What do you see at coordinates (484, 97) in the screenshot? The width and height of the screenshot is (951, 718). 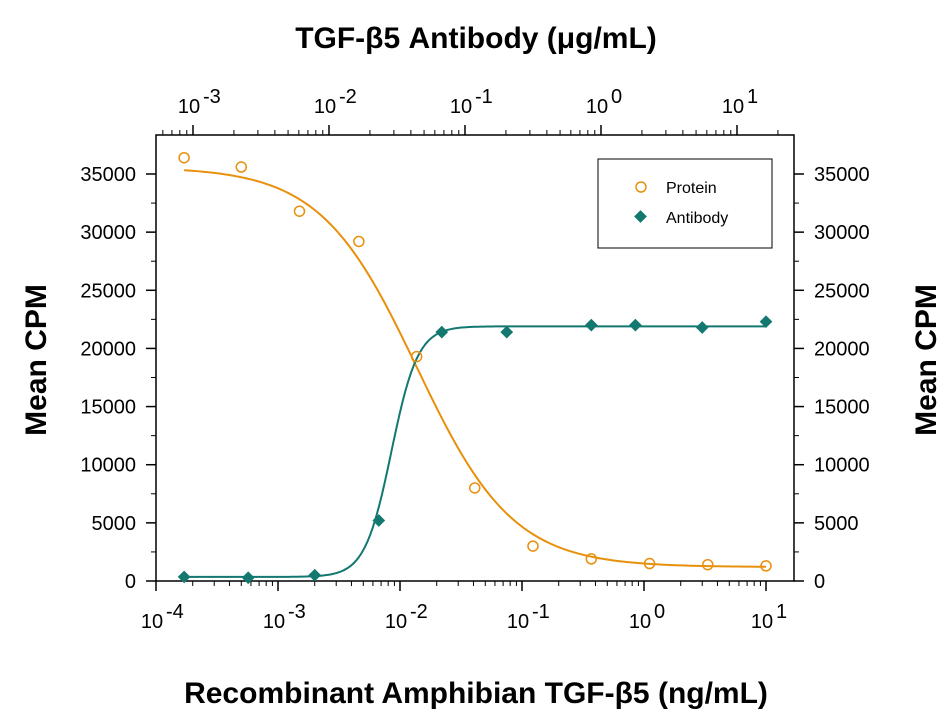 I see `x-top-tick-exponent: -1` at bounding box center [484, 97].